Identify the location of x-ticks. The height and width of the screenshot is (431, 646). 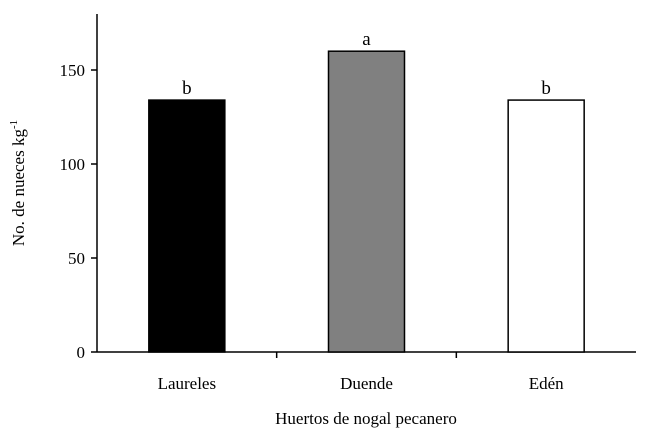
(366, 355).